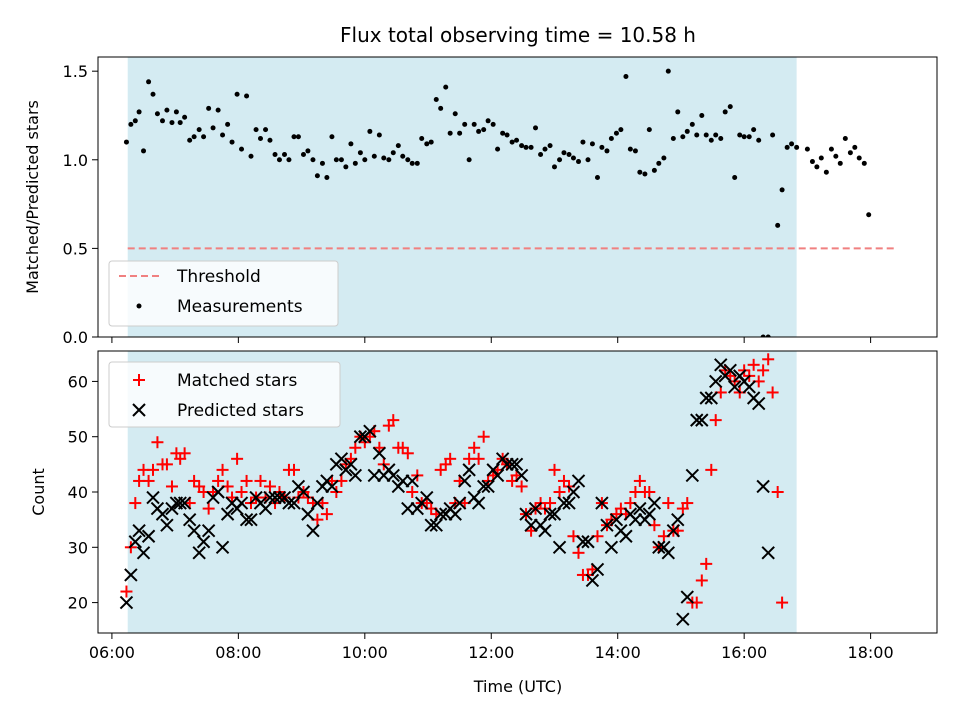 Image resolution: width=960 pixels, height=720 pixels. Describe the element at coordinates (218, 277) in the screenshot. I see `legend-threshold-label: Threshold` at that location.